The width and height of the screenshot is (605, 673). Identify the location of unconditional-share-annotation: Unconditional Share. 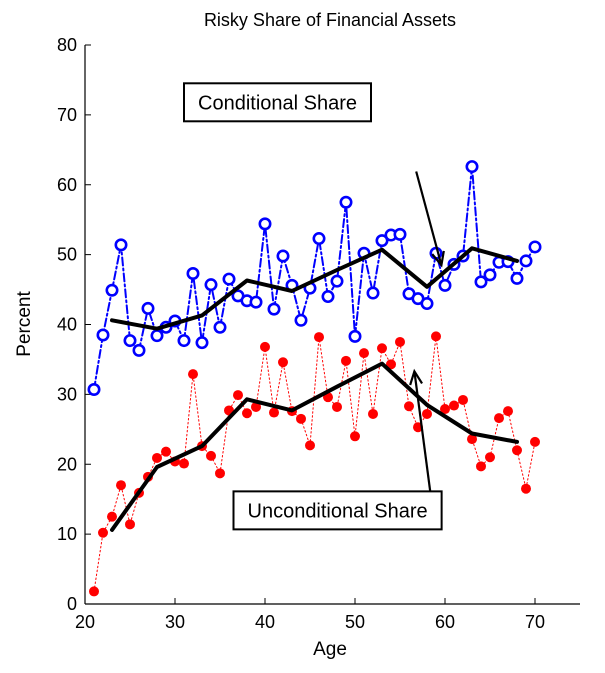
(337, 449).